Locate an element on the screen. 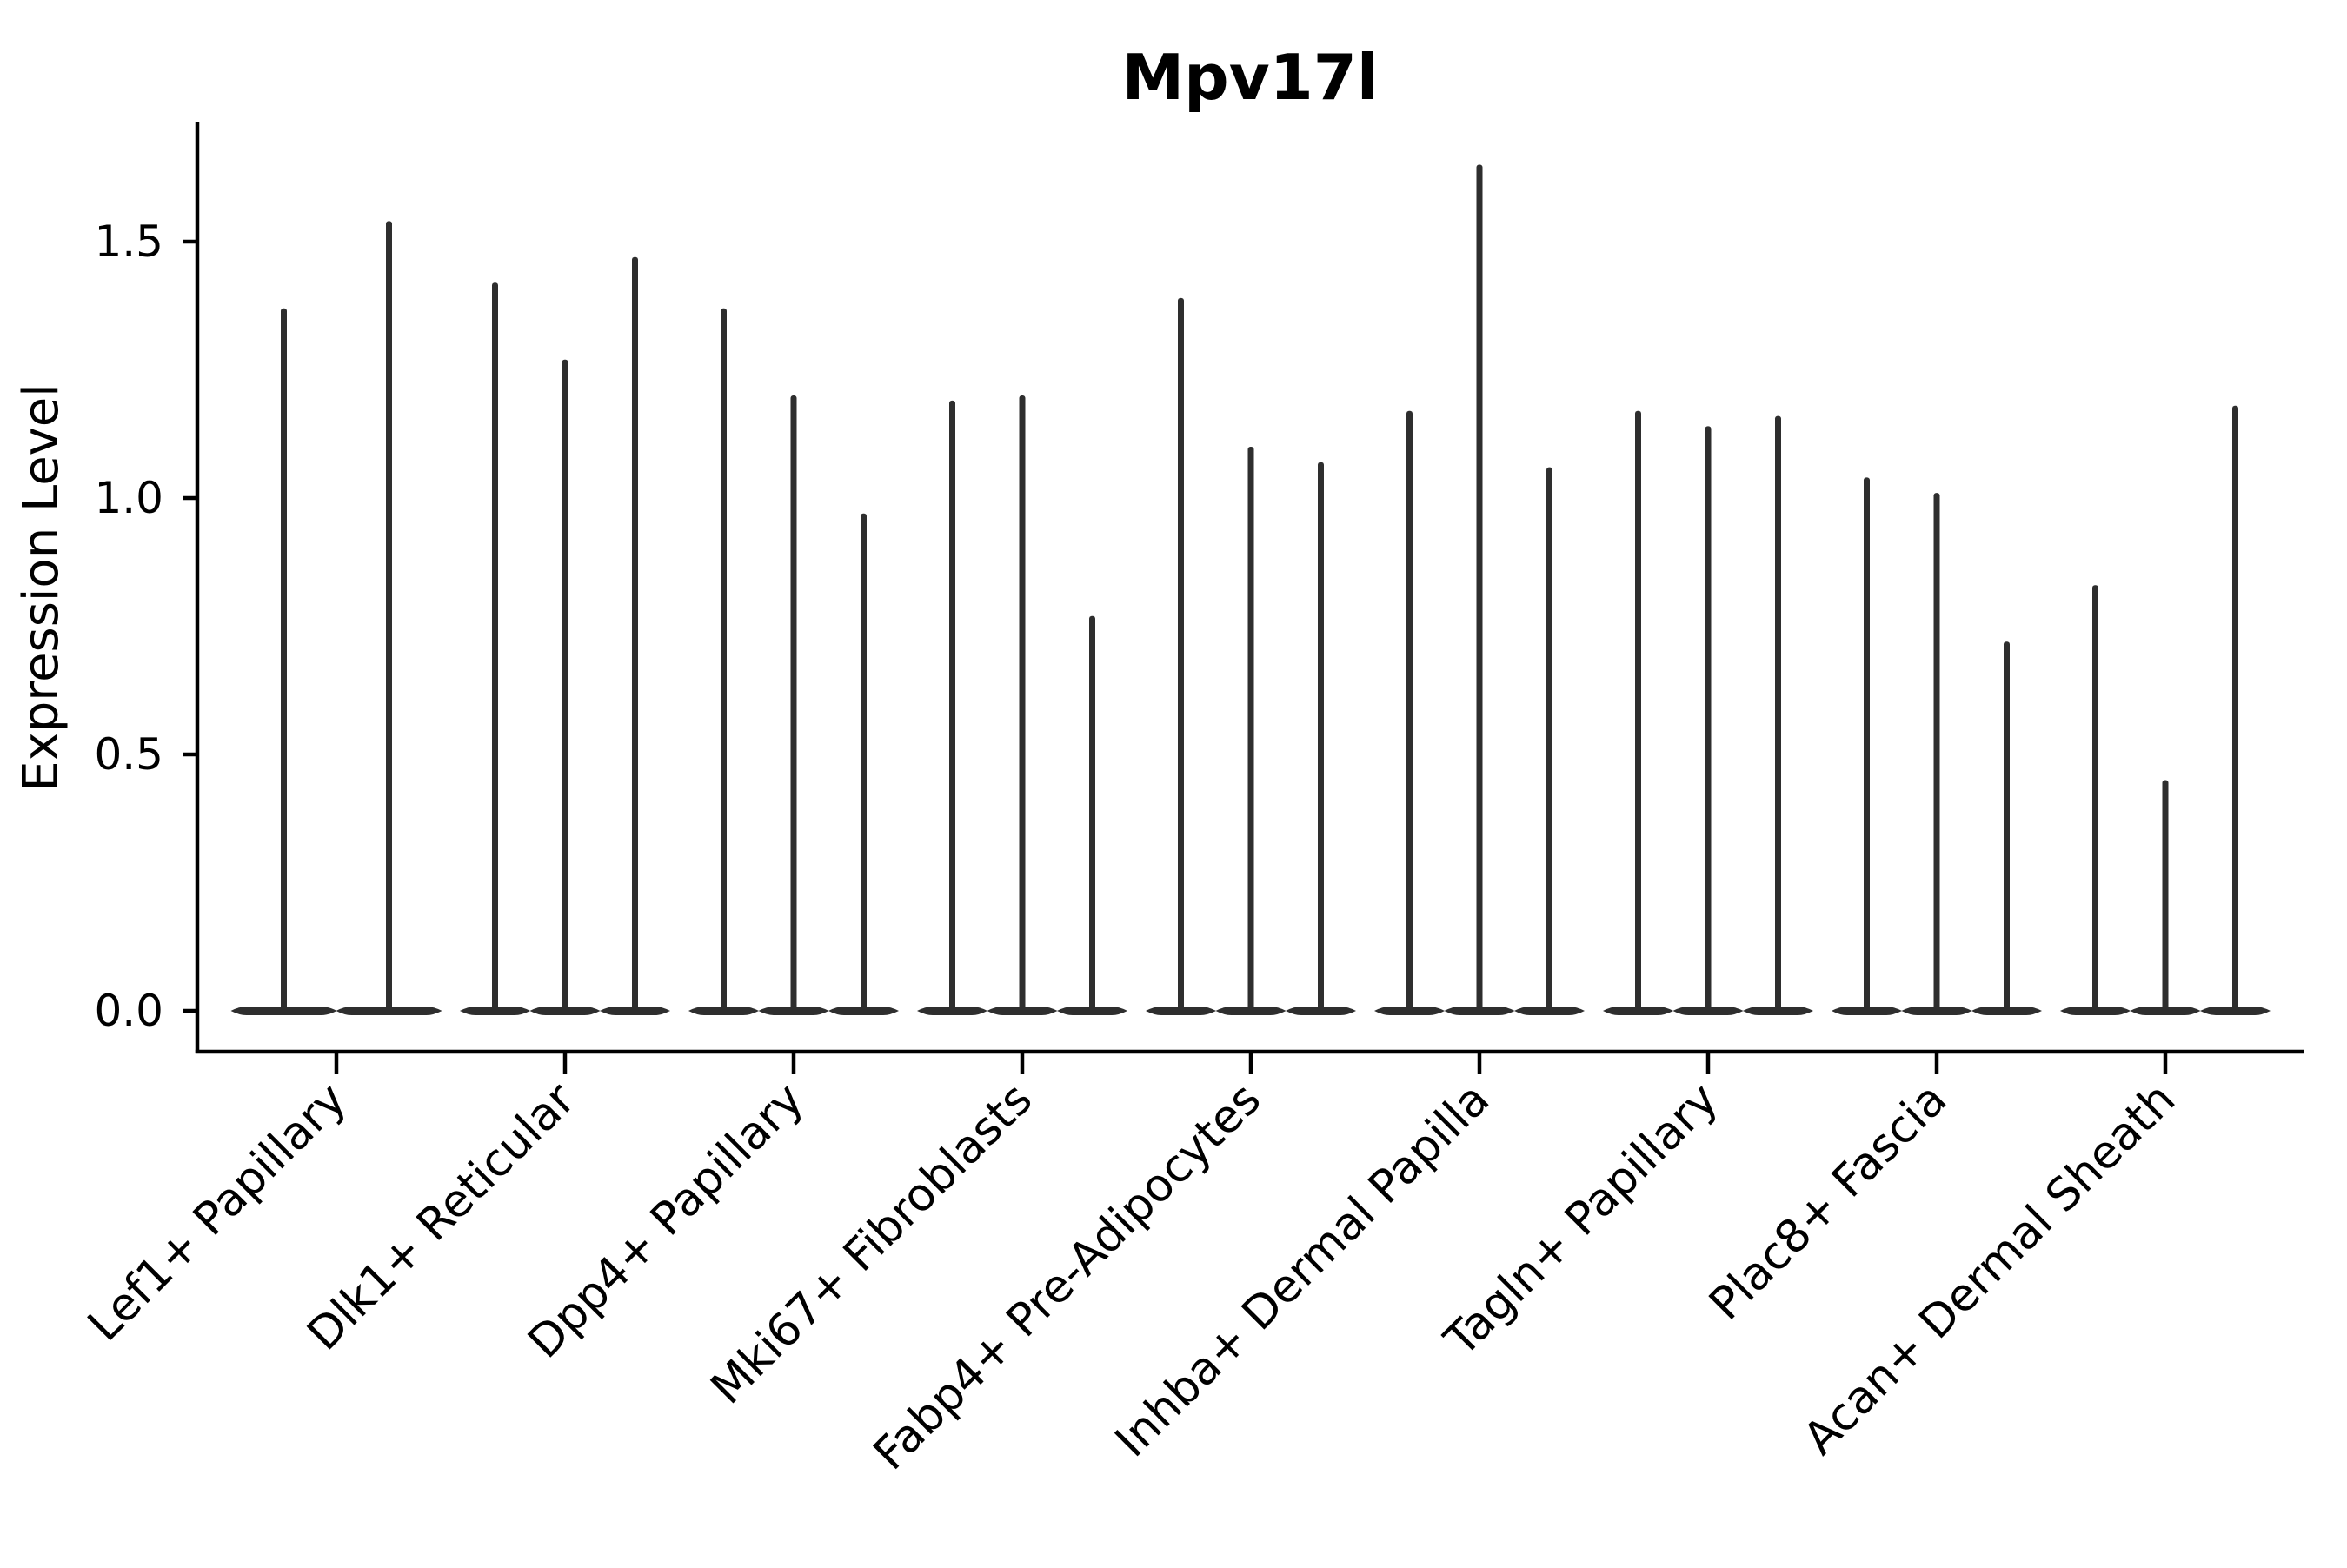 This screenshot has width=2347, height=1568. y-tick-label-0.0: 0.0 is located at coordinates (128, 1011).